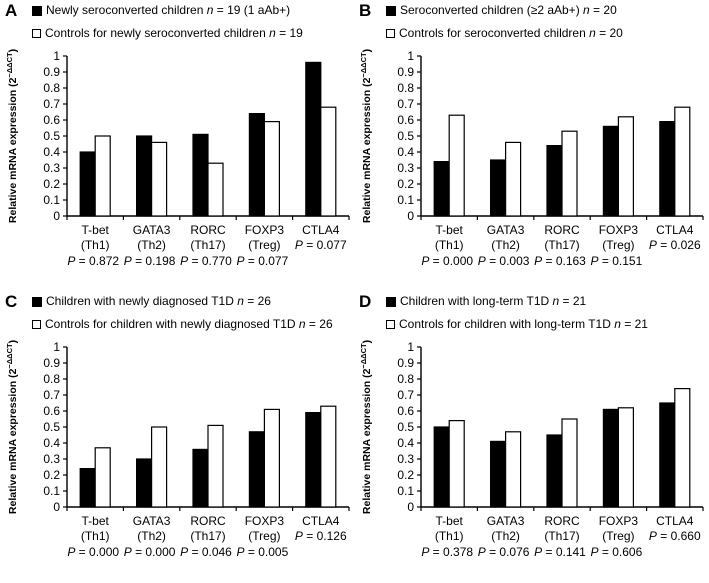  What do you see at coordinates (321, 521) in the screenshot?
I see `category-label: CTLA4` at bounding box center [321, 521].